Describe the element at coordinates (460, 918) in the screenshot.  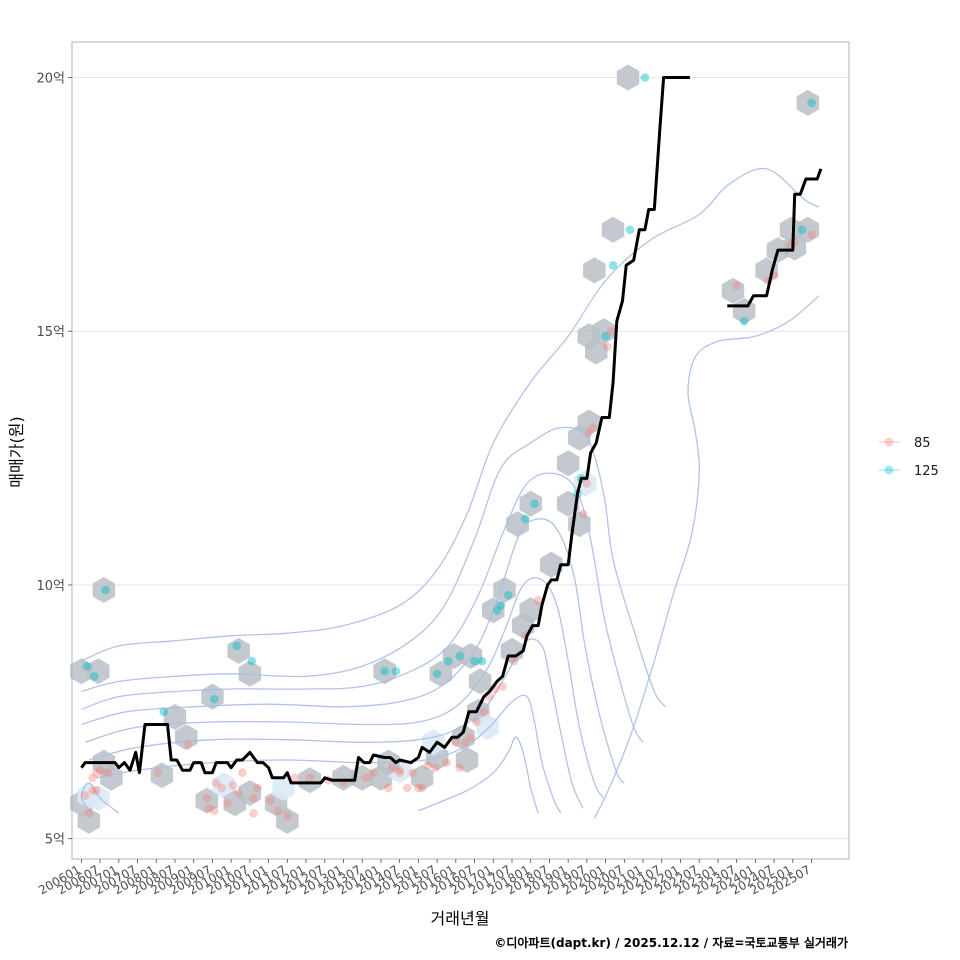
I see `x-axis-title: 거래년월` at that location.